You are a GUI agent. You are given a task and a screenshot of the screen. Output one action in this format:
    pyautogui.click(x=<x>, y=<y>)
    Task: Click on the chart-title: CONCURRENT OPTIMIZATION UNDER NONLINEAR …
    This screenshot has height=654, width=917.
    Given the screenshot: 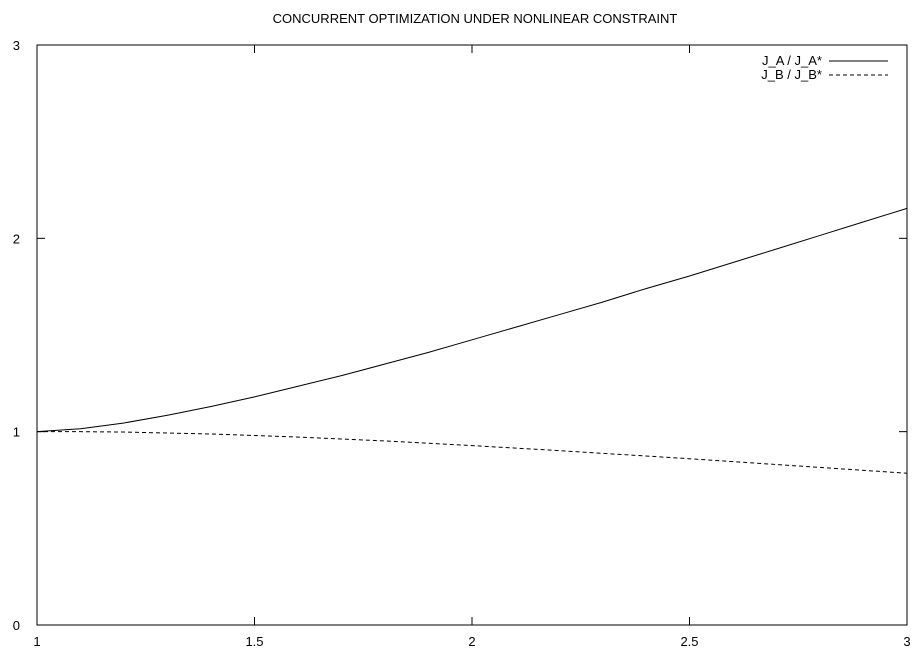 What is the action you would take?
    pyautogui.click(x=475, y=18)
    